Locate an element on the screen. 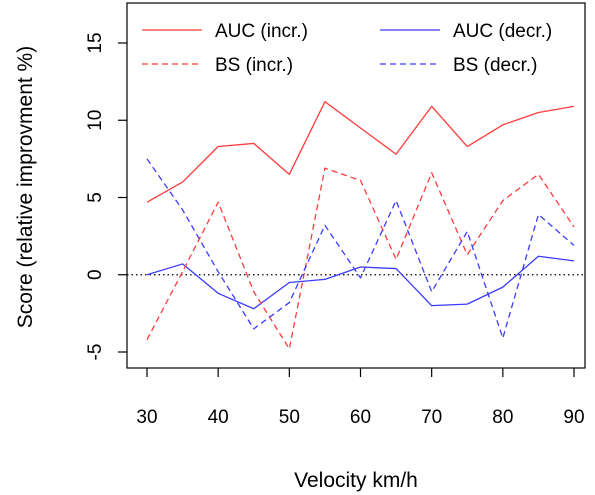 The height and width of the screenshot is (495, 595). x-tick-label: 40 is located at coordinates (218, 417).